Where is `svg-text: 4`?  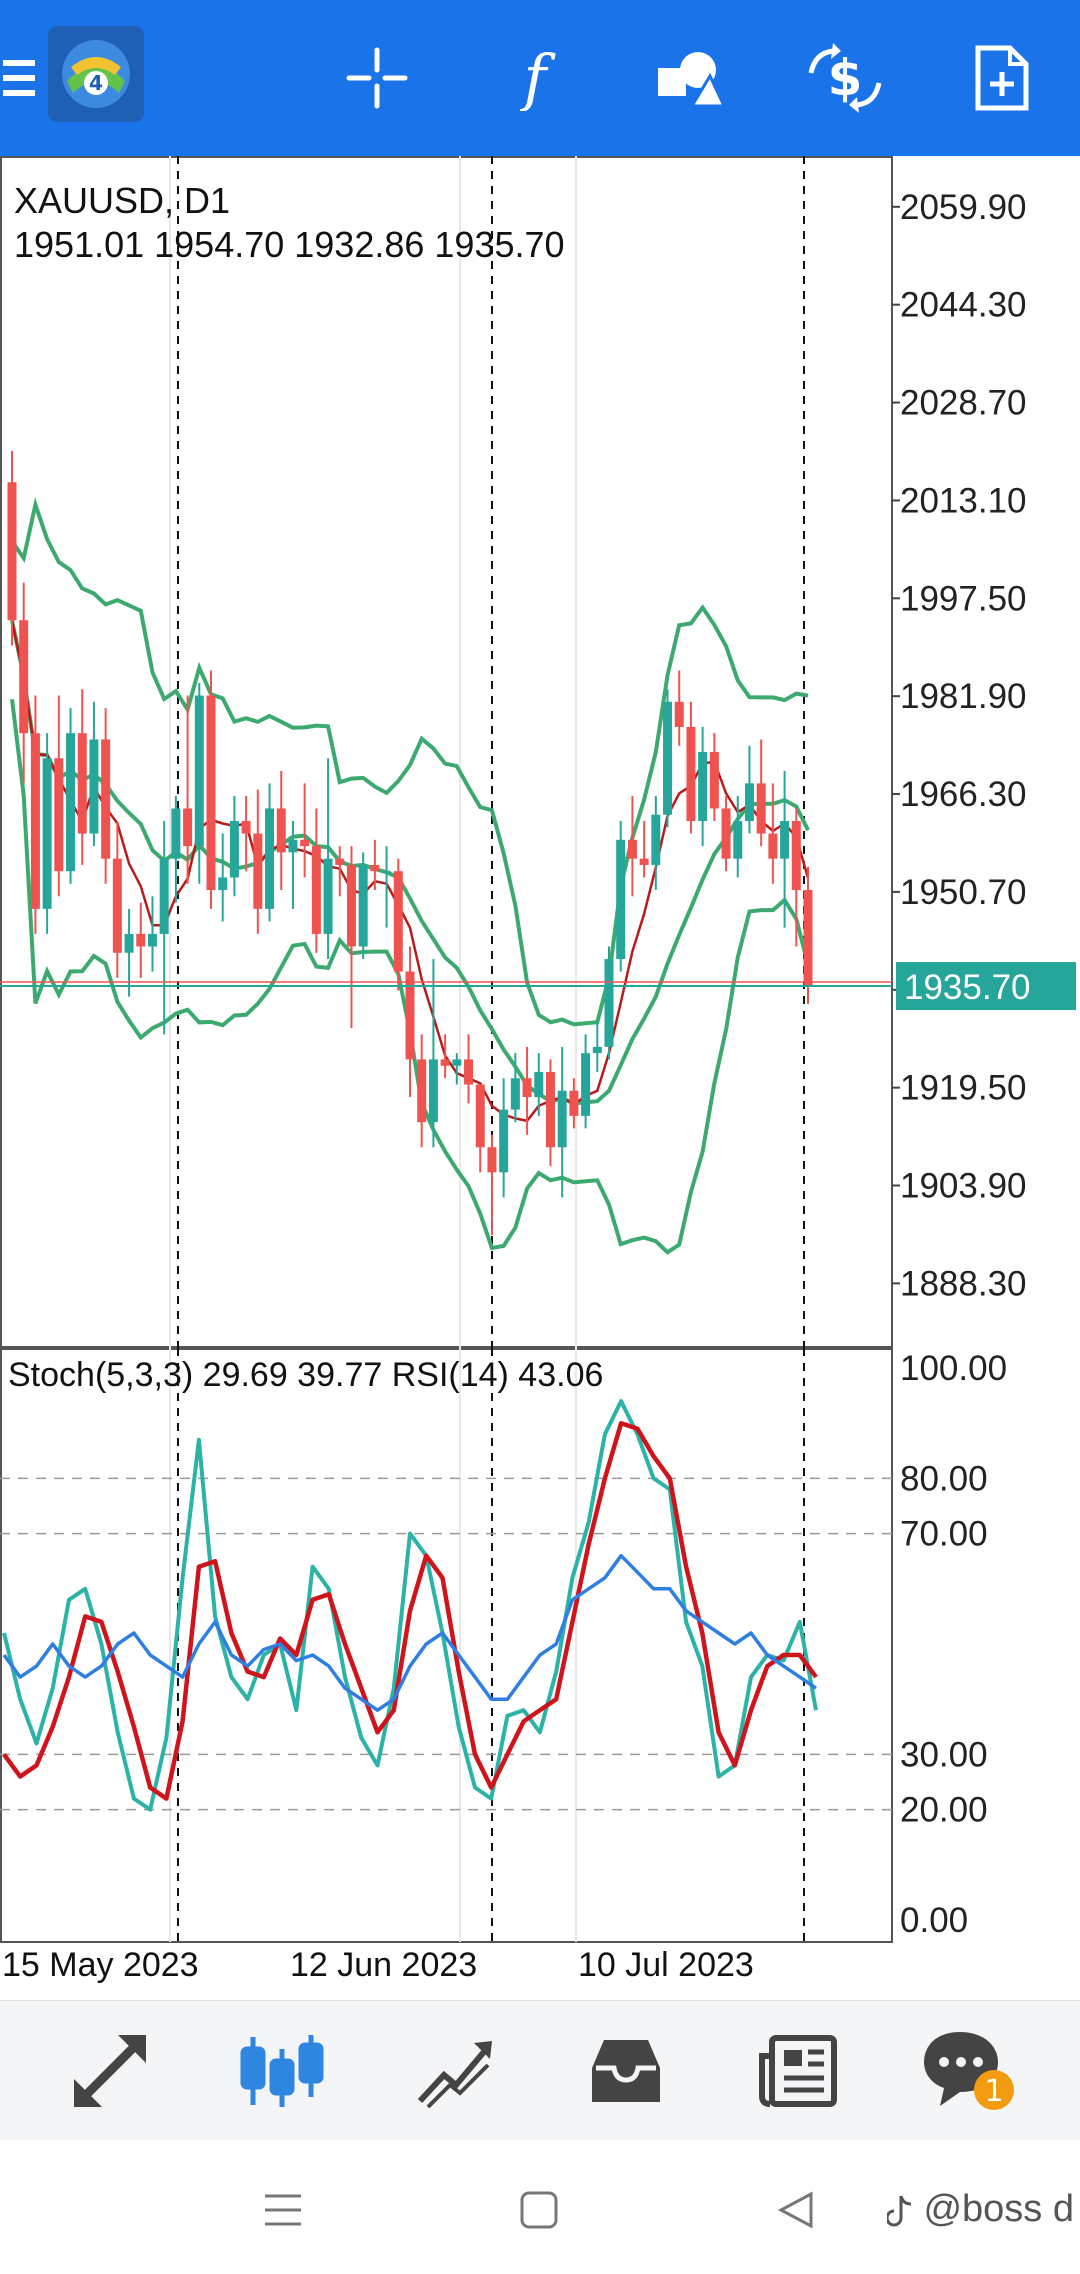 svg-text: 4 is located at coordinates (96, 83).